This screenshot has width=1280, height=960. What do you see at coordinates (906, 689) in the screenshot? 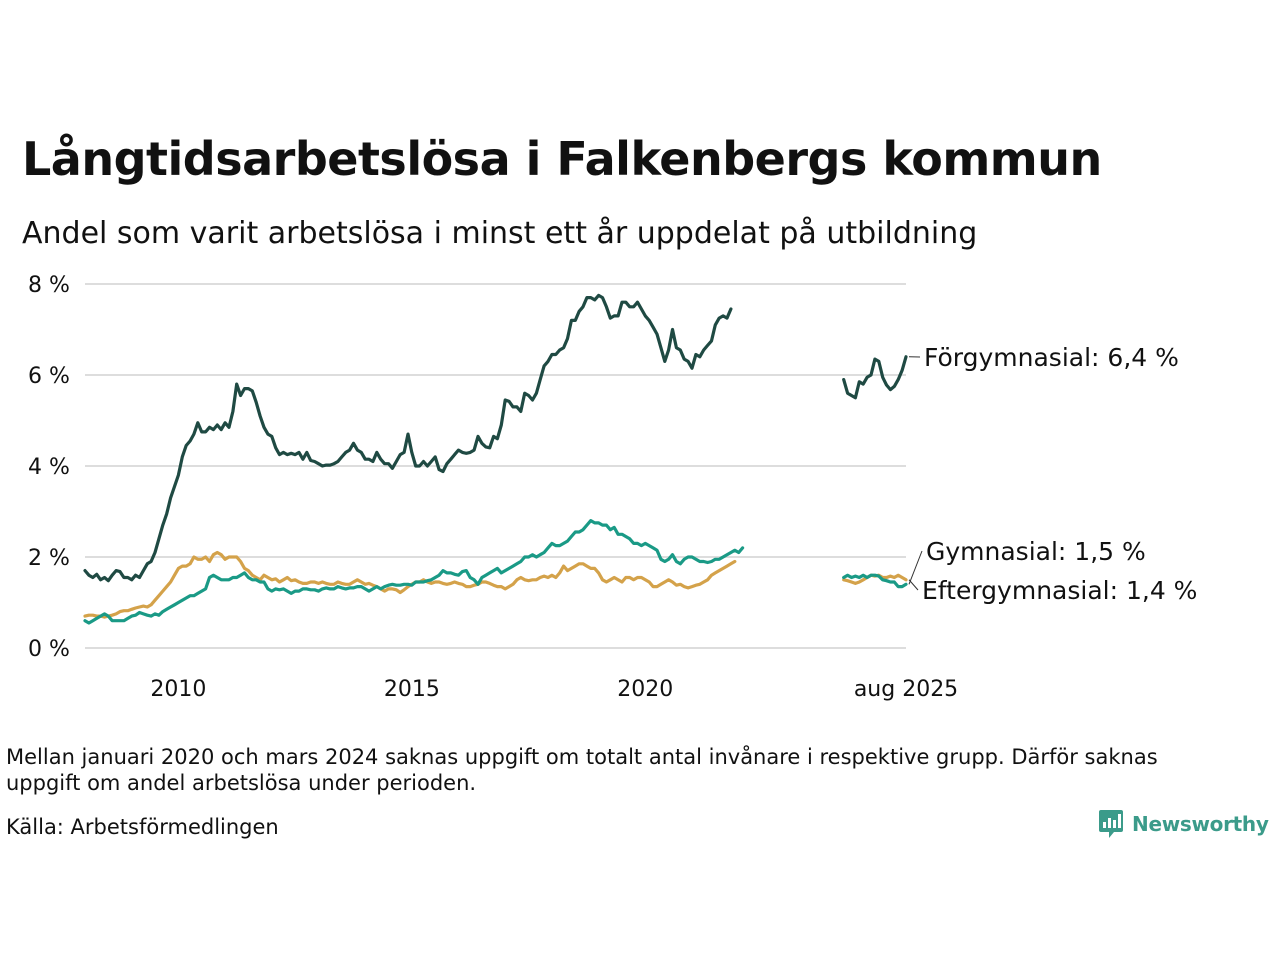
I see `x-tick-label: aug 2025` at bounding box center [906, 689].